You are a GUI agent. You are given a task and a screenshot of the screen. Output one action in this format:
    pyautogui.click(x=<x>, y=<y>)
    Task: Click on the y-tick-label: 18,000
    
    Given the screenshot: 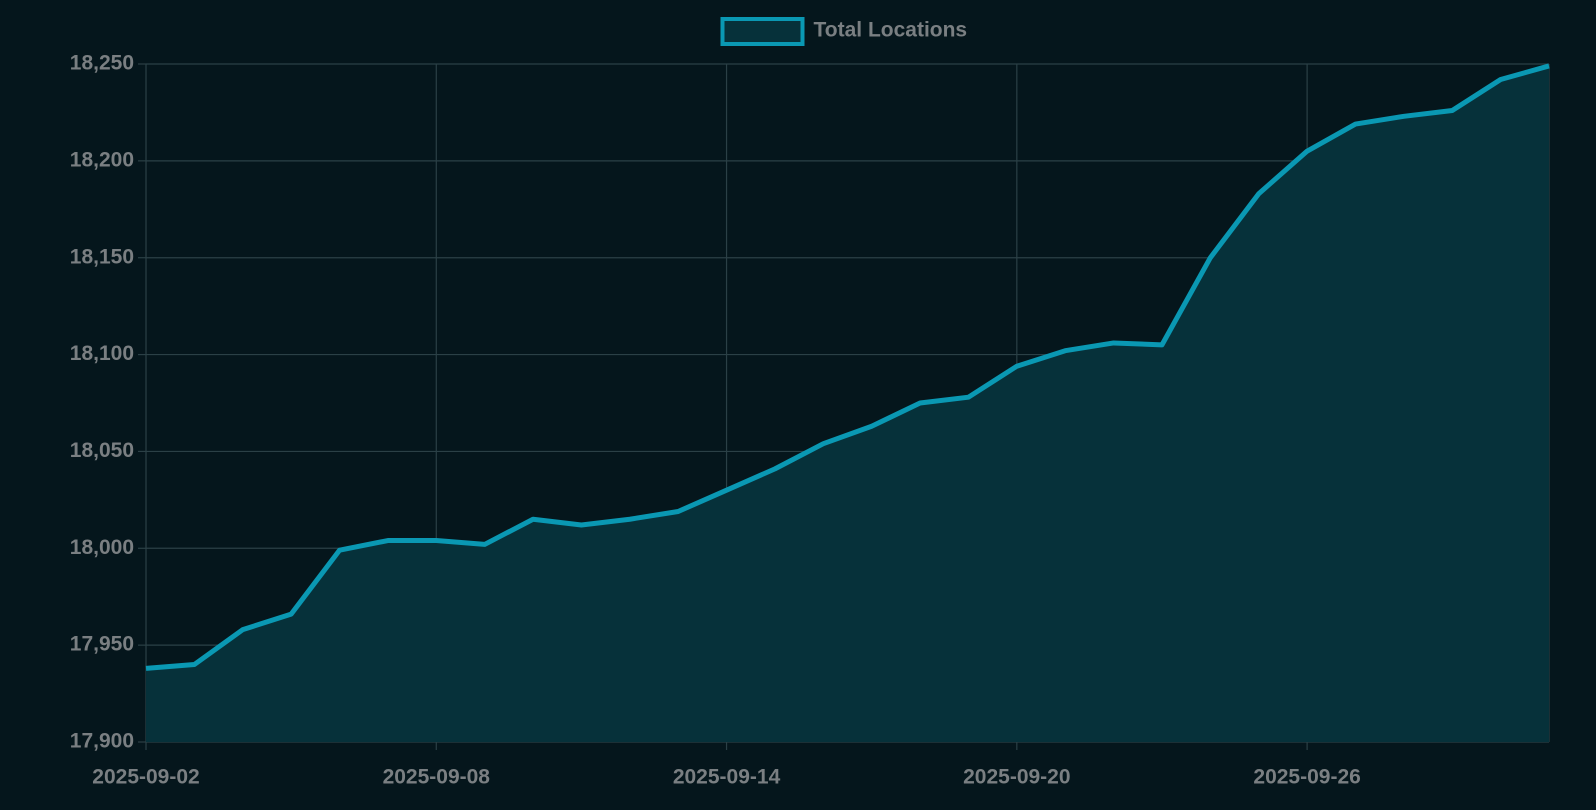 What is the action you would take?
    pyautogui.click(x=102, y=547)
    